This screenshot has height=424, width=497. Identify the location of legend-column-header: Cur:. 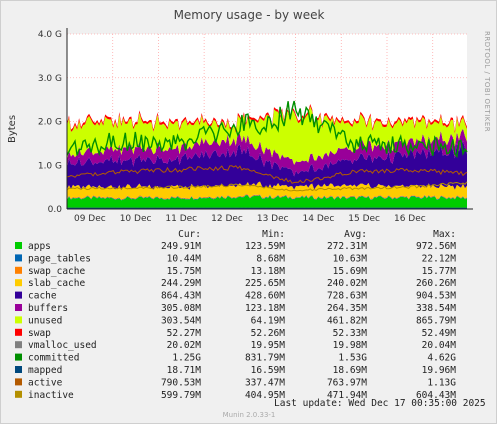
(189, 234).